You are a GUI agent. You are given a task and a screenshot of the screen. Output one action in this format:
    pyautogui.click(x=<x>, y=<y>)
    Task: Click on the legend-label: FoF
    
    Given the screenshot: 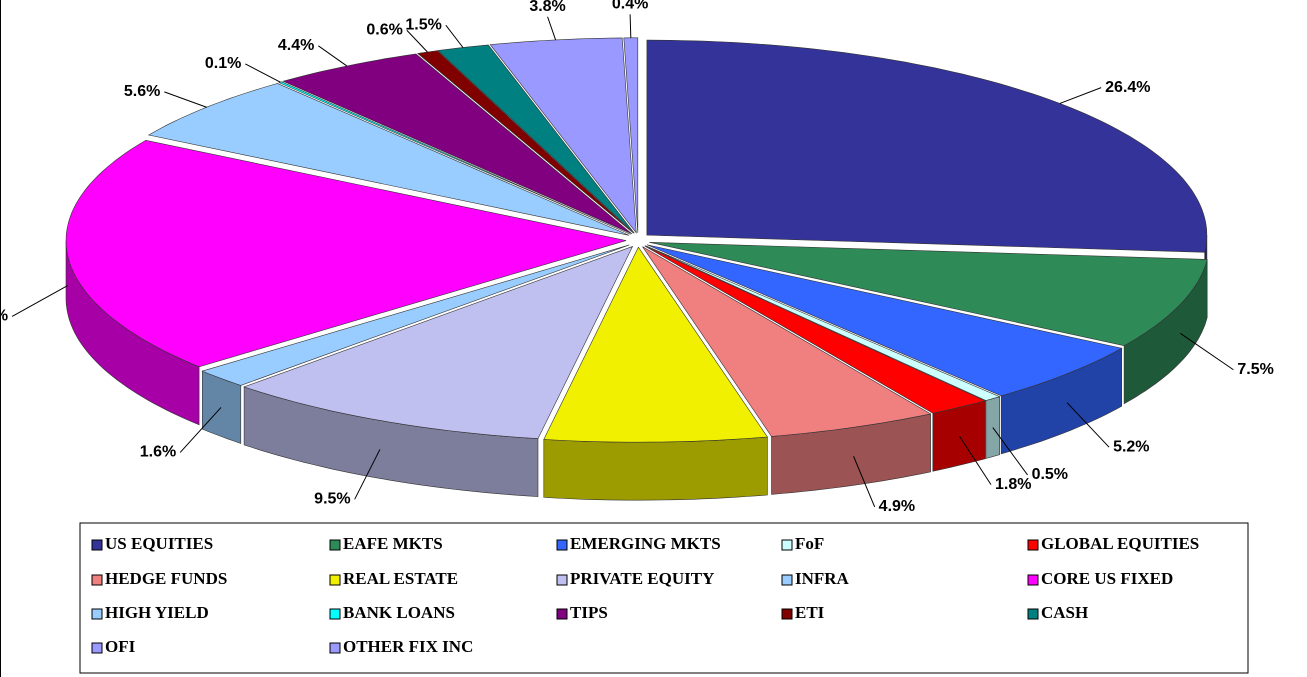 What is the action you would take?
    pyautogui.click(x=809, y=543)
    